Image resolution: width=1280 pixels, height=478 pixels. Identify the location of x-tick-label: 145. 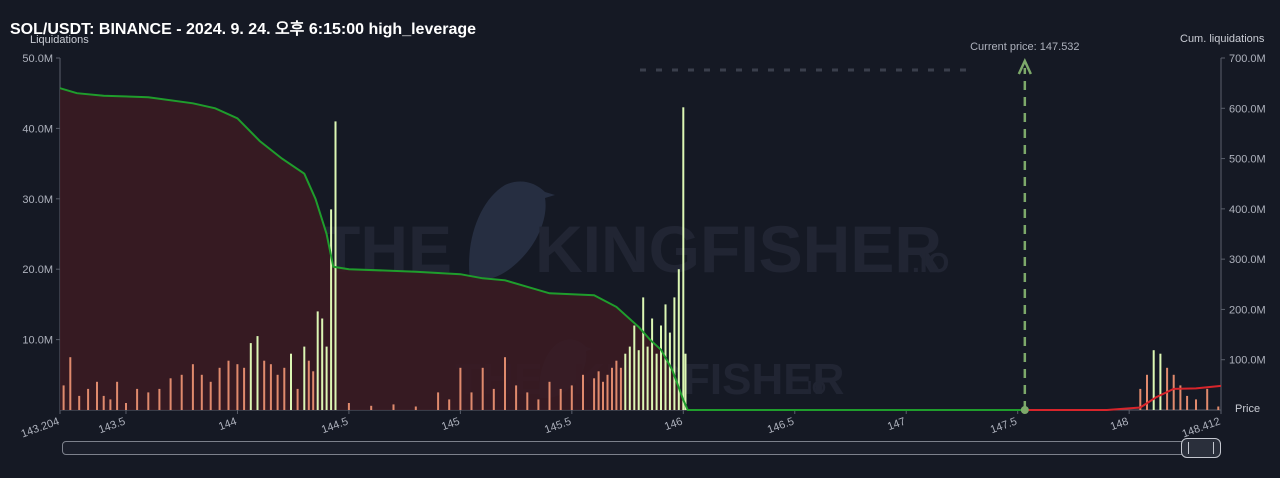
(450, 425).